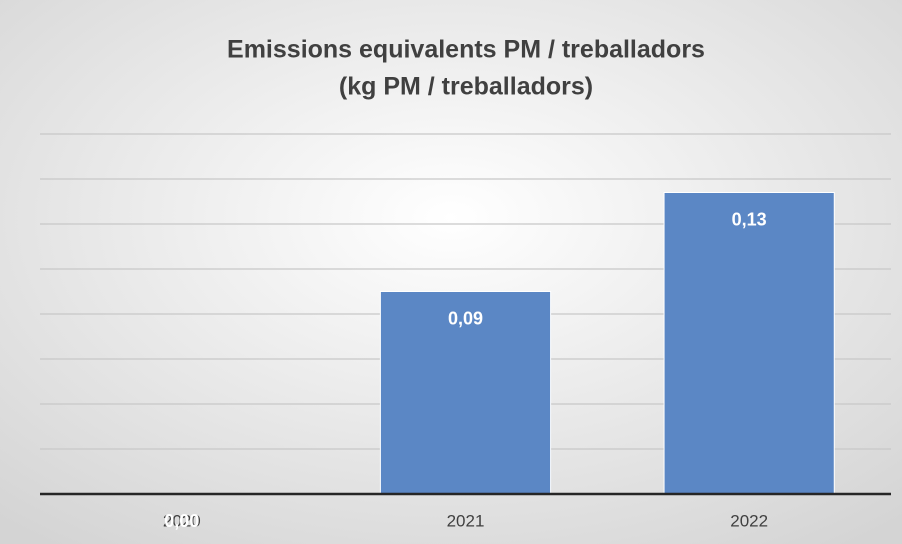 This screenshot has width=902, height=544. Describe the element at coordinates (466, 520) in the screenshot. I see `x-tick-label: 2021` at that location.